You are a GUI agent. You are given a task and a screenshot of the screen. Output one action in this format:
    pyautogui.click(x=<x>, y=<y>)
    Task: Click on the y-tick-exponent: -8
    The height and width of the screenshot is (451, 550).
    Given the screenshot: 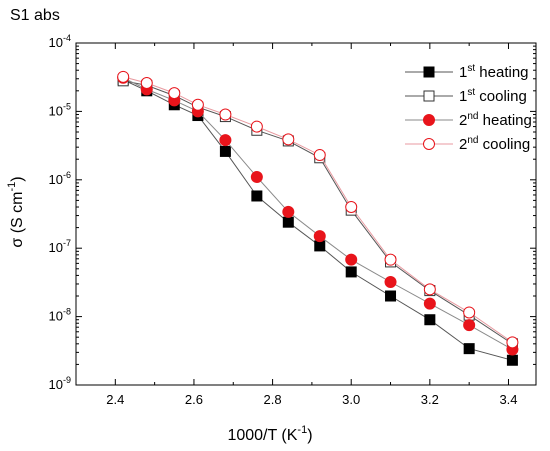 What is the action you would take?
    pyautogui.click(x=67, y=312)
    